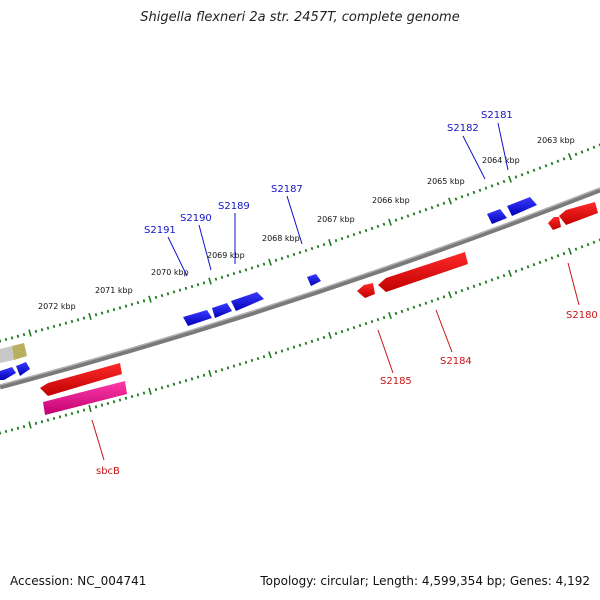 The width and height of the screenshot is (600, 600). Describe the element at coordinates (114, 290) in the screenshot. I see `scale-label: 2071 kbp` at that location.